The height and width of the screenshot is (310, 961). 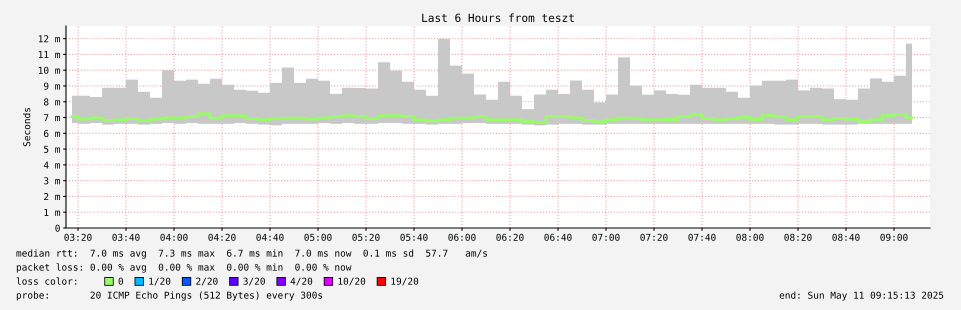 What do you see at coordinates (366, 237) in the screenshot?
I see `x-tick-label: 05:20` at bounding box center [366, 237].